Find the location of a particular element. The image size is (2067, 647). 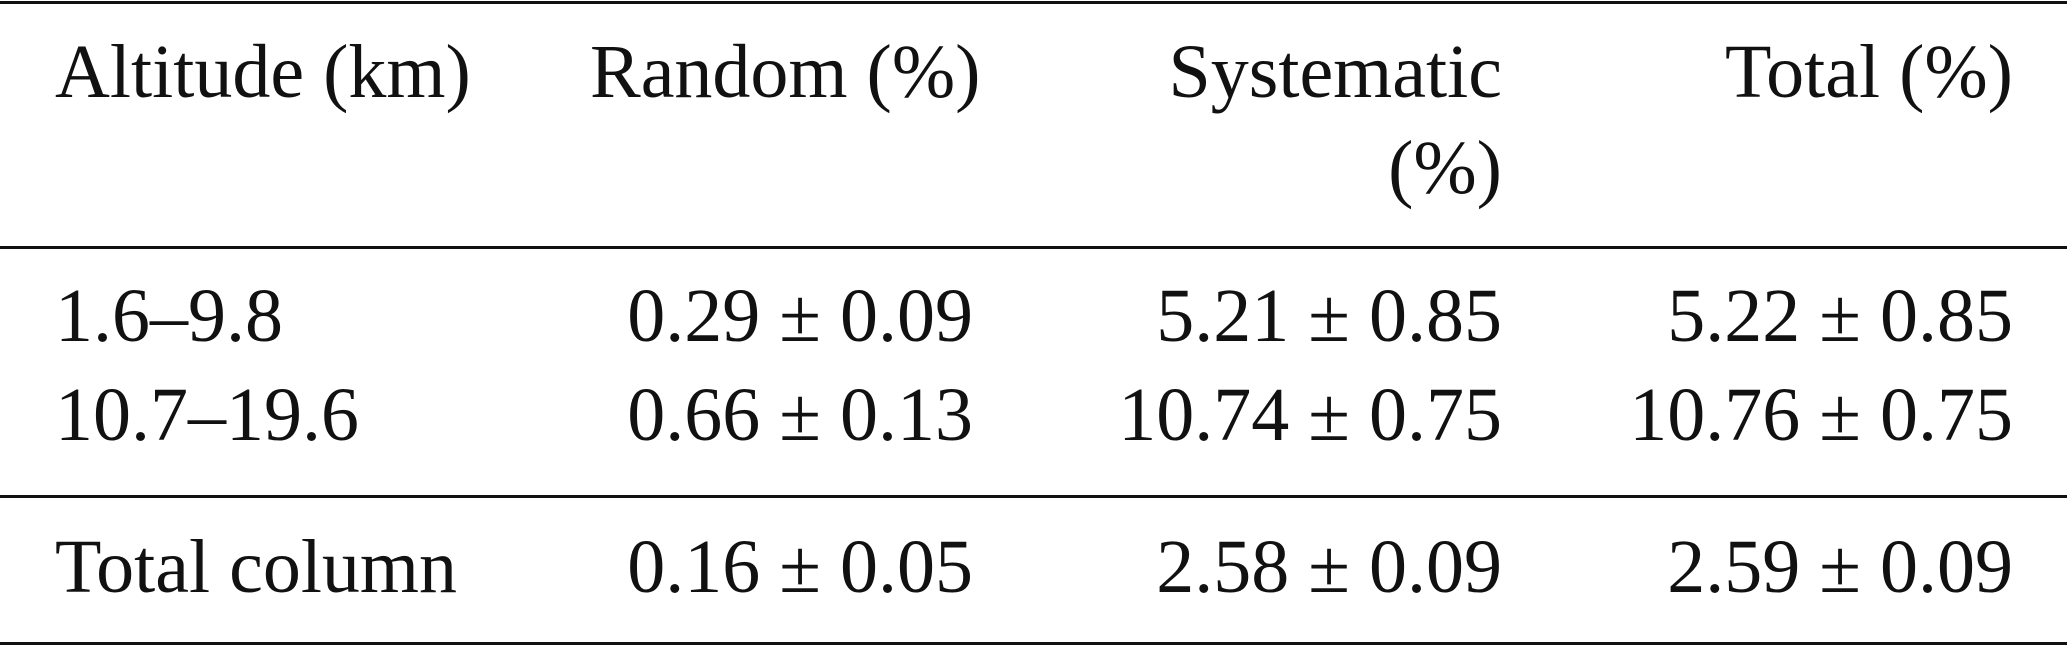

value-cell: 5.21 ± 0.85 is located at coordinates (1329, 316).